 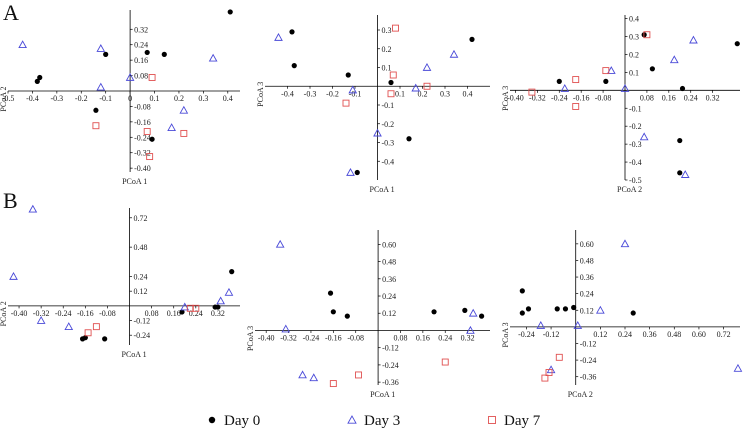 What do you see at coordinates (142, 122) in the screenshot?
I see `y-tick-label: -0.16` at bounding box center [142, 122].